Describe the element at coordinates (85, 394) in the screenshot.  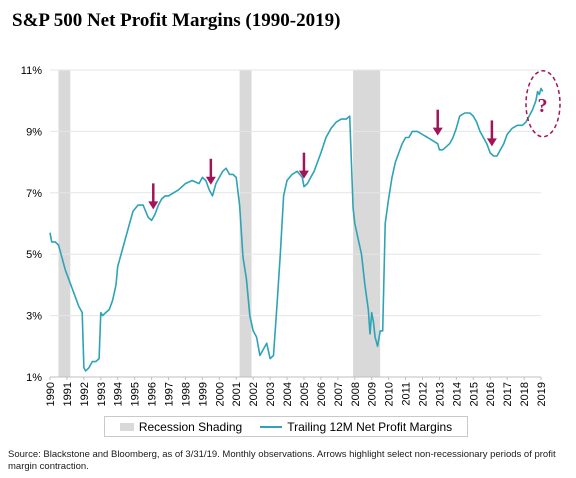
I see `xtick-label-2: 1992` at that location.